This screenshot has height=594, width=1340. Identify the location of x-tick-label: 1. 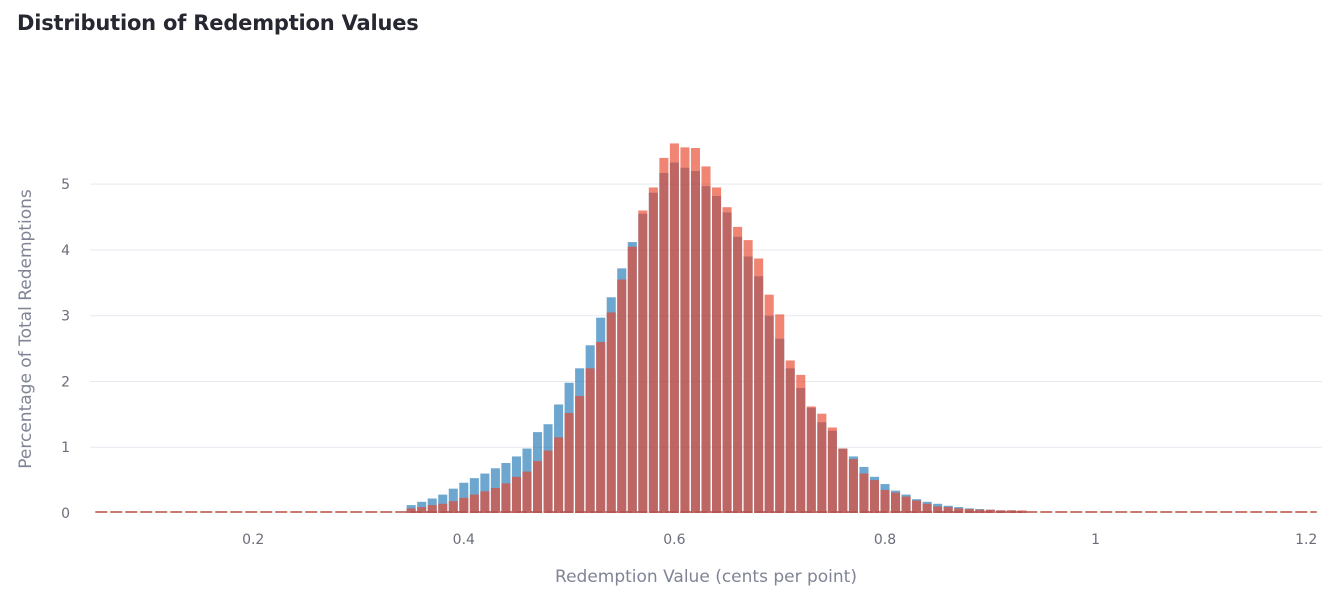
(1095, 540).